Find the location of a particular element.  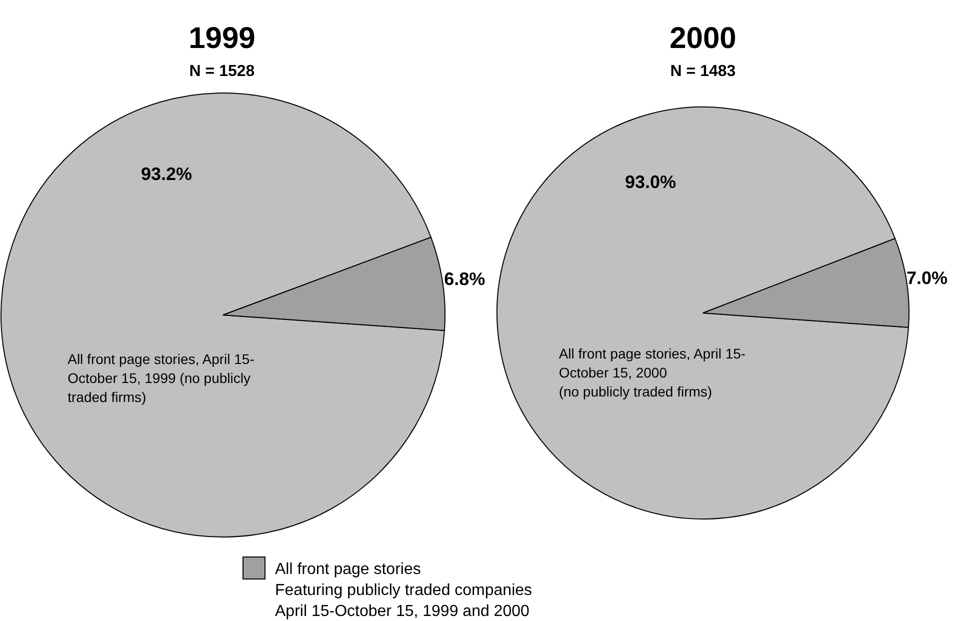

data-label: 93.0% is located at coordinates (650, 182).